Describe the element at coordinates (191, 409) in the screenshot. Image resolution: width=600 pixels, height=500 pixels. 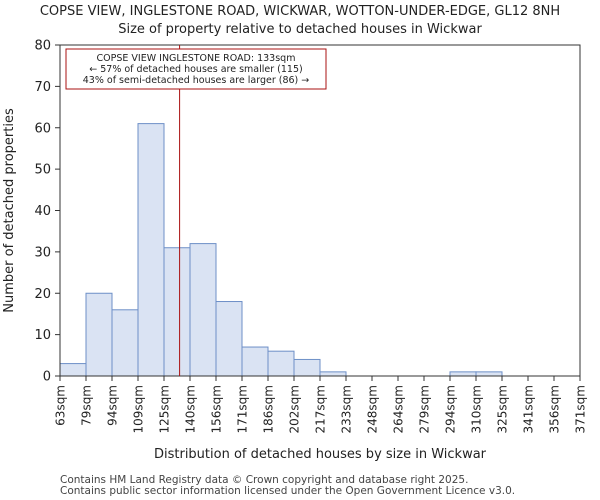
I see `x-tick-label: 140sqm` at that location.